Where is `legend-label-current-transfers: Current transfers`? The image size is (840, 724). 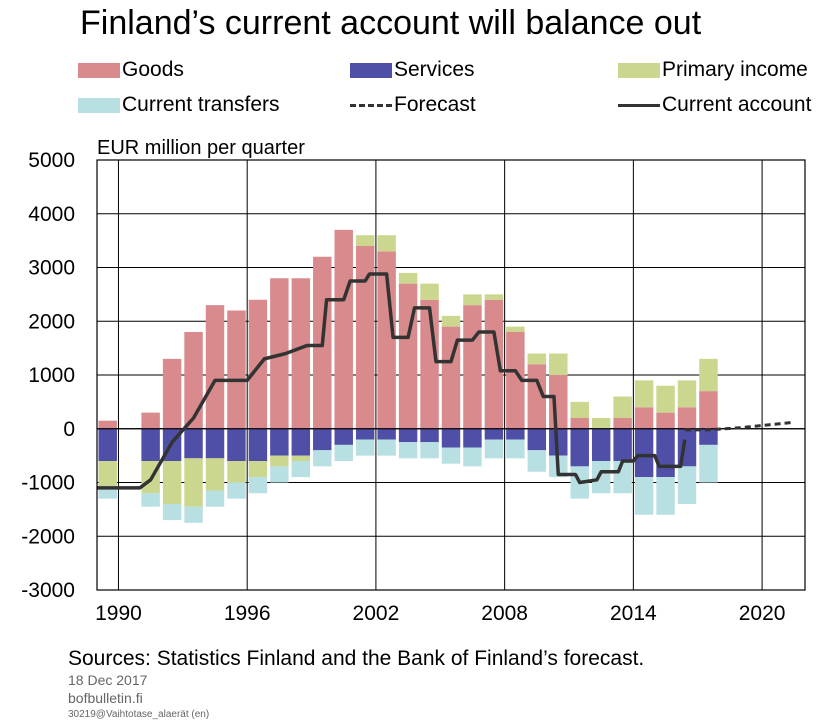
legend-label-current-transfers: Current transfers is located at coordinates (201, 104).